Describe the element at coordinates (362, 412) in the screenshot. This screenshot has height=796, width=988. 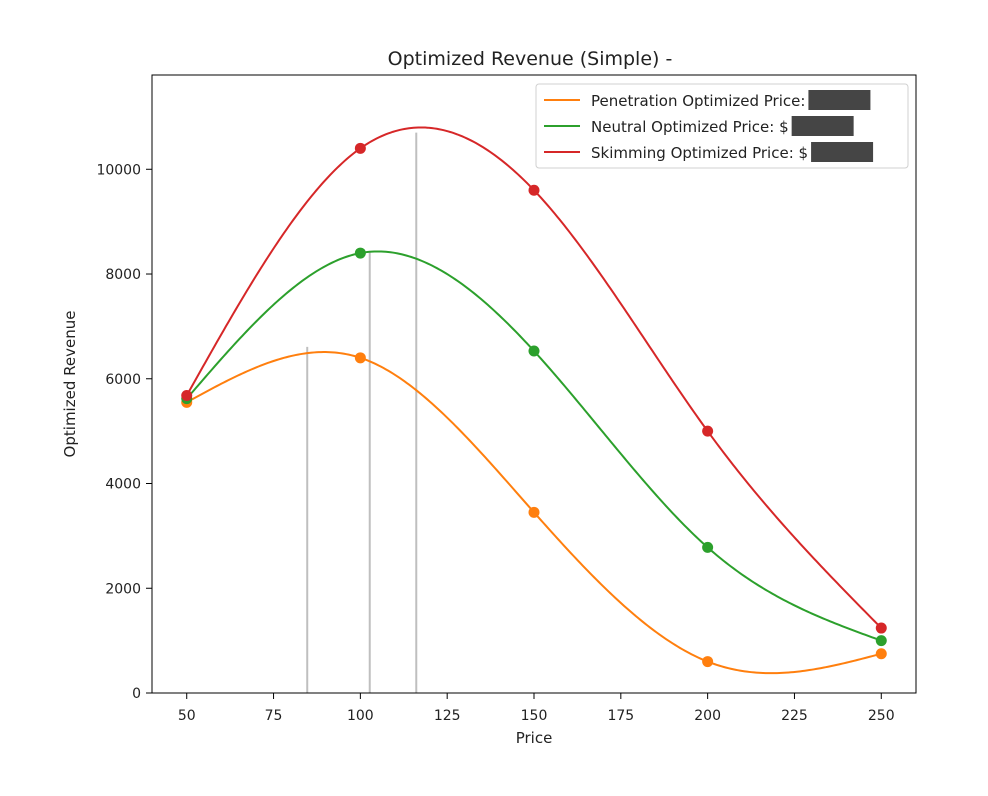
I see `optimal-price-lines` at that location.